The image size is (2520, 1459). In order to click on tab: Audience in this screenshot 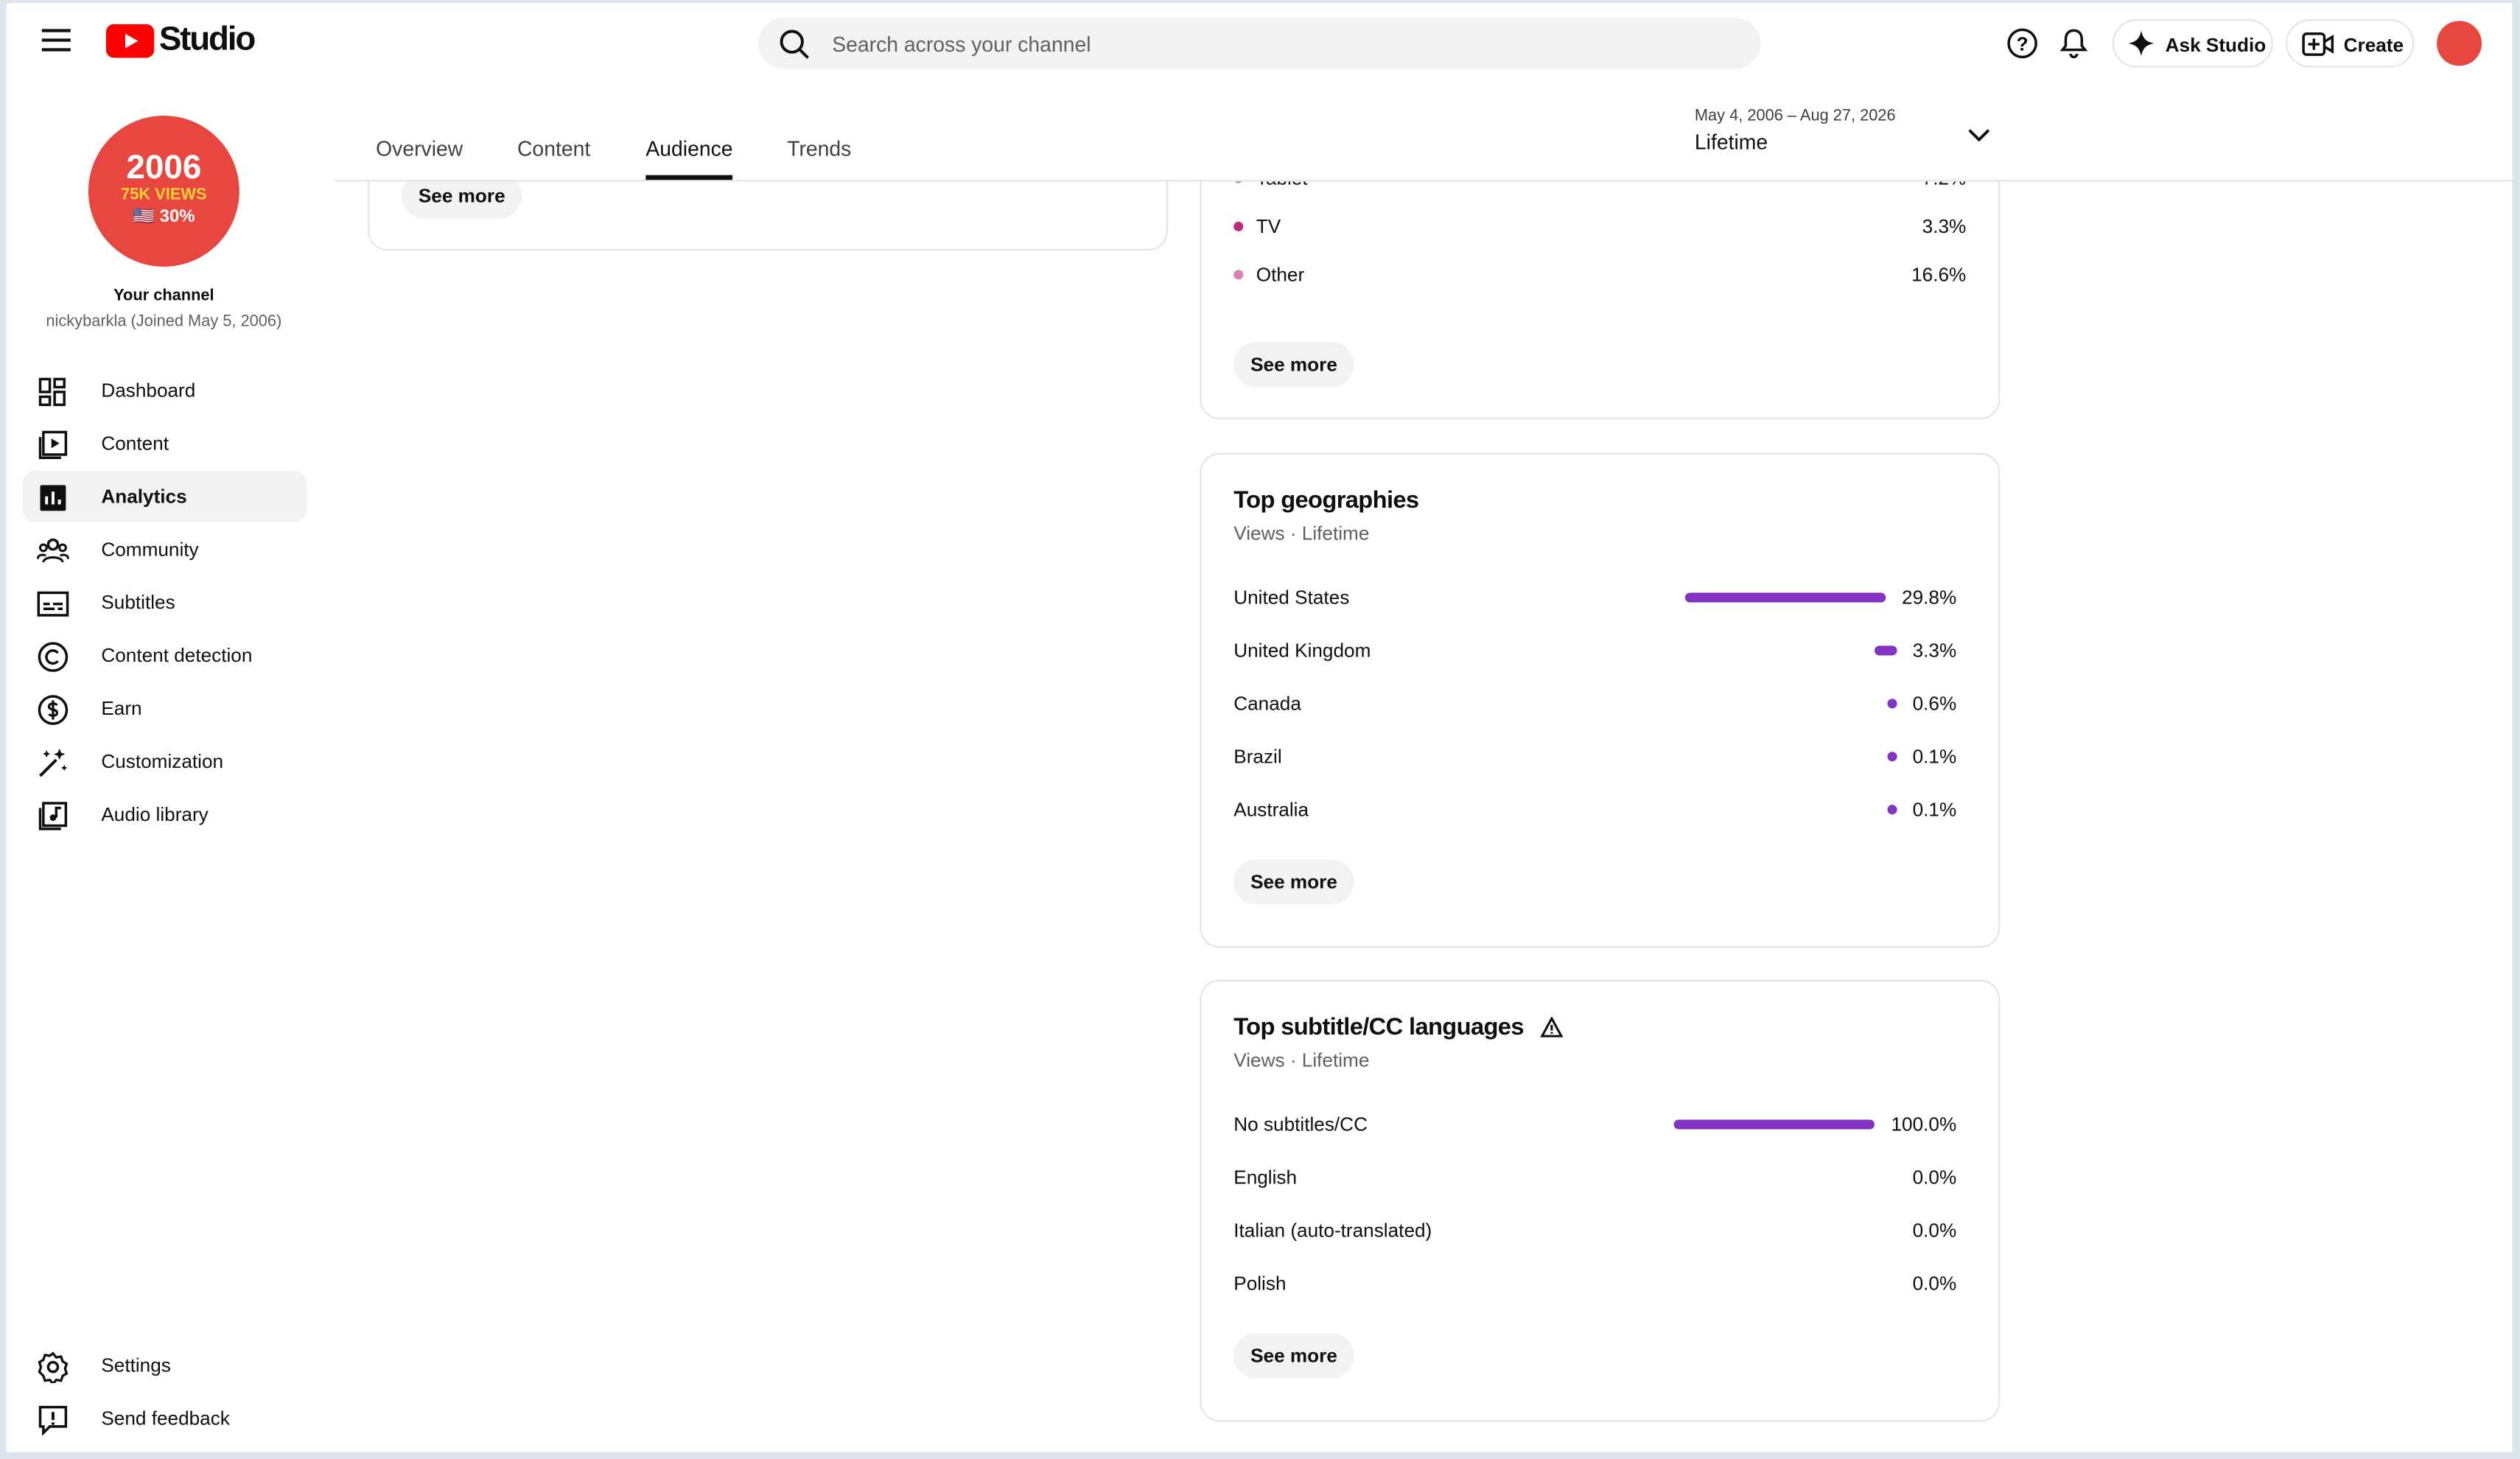, I will do `click(689, 148)`.